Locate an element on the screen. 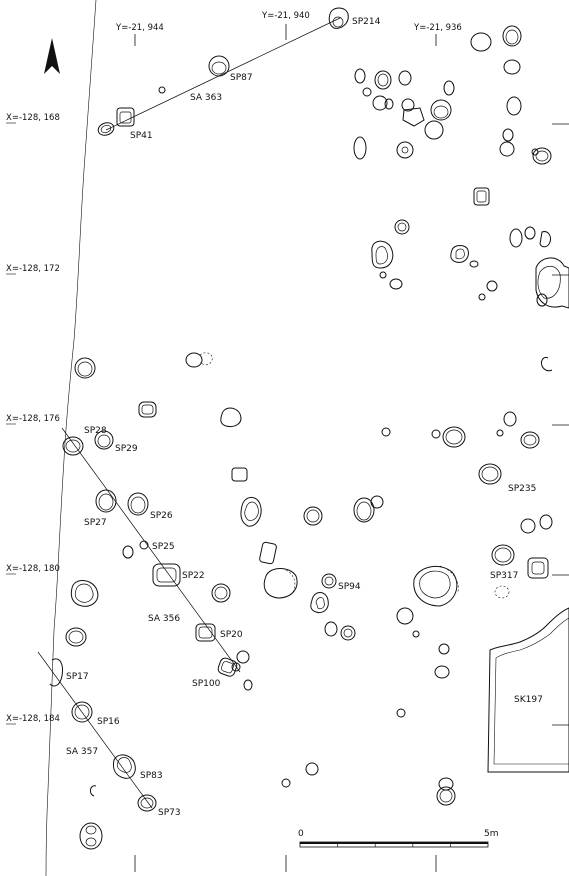 The height and width of the screenshot is (876, 569). pit-group-sa363 is located at coordinates (223, 71).